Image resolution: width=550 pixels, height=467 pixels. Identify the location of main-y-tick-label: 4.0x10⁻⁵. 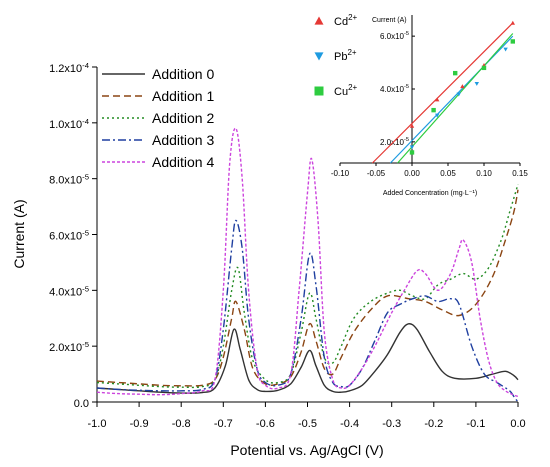
(69, 291).